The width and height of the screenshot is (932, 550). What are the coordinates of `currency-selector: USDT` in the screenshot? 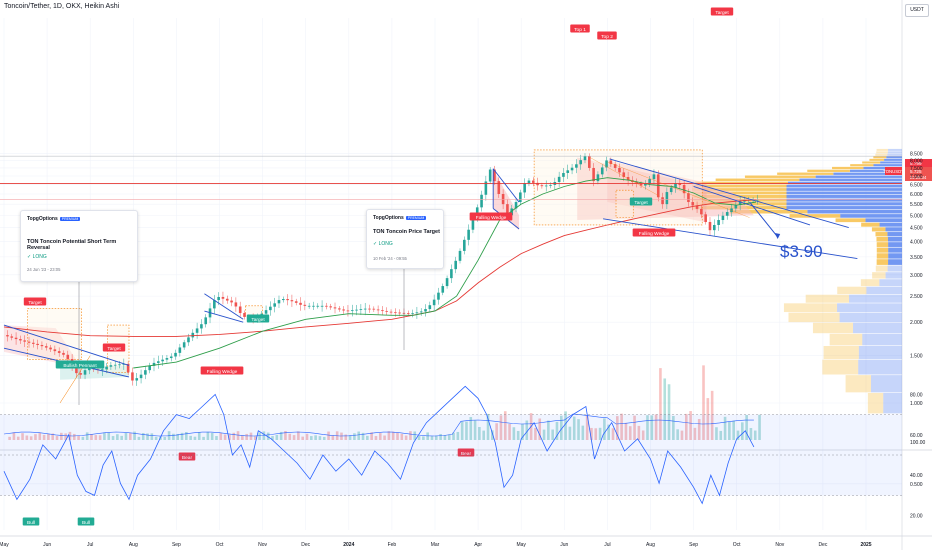 It's located at (917, 10).